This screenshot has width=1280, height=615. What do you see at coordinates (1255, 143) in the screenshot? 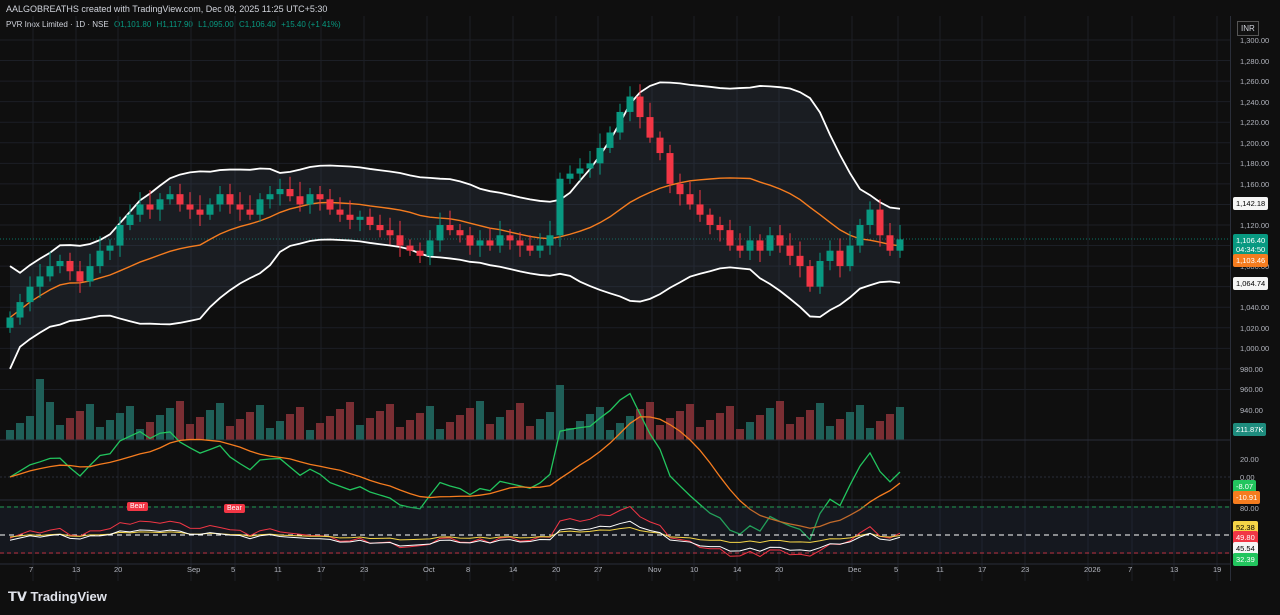
I see `price-tick: 1,200.00` at bounding box center [1255, 143].